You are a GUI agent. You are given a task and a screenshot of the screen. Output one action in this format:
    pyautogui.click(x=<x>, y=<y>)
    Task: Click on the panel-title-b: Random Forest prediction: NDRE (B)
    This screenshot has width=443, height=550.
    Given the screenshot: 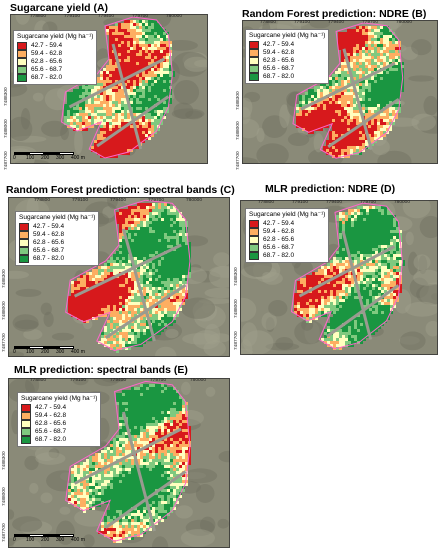 What is the action you would take?
    pyautogui.click(x=334, y=14)
    